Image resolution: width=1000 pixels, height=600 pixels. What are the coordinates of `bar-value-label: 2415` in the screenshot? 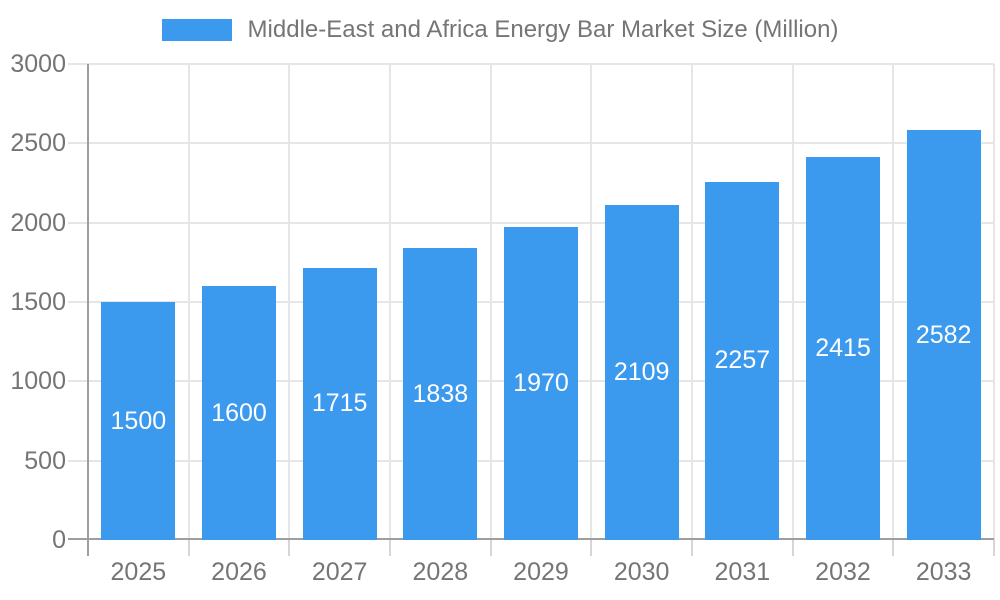 It's located at (843, 347).